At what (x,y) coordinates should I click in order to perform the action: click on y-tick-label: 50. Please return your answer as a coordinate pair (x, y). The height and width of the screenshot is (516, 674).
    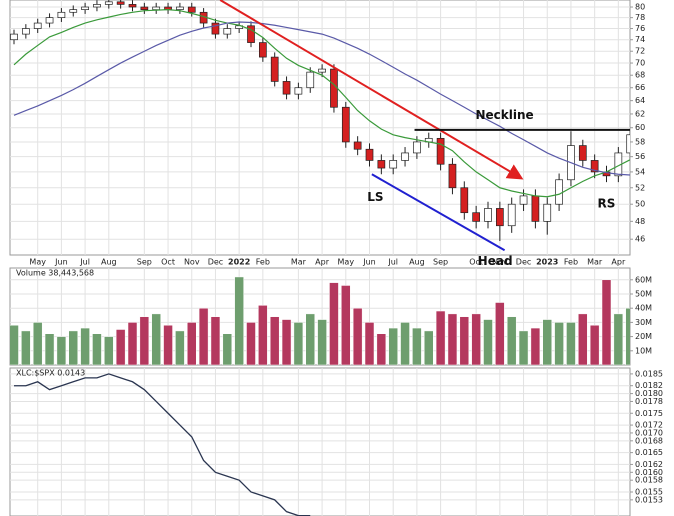
    Looking at the image, I should click on (640, 204).